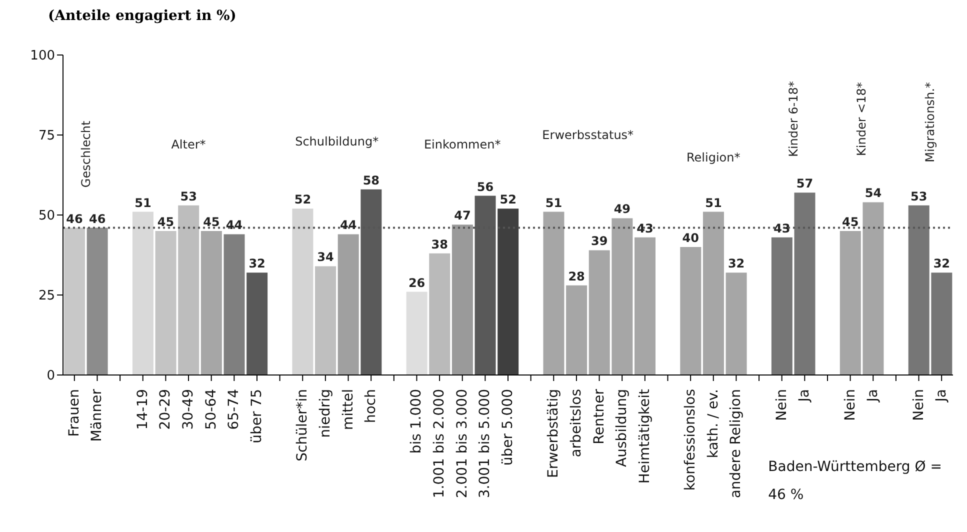  I want to click on data-label: 47, so click(462, 215).